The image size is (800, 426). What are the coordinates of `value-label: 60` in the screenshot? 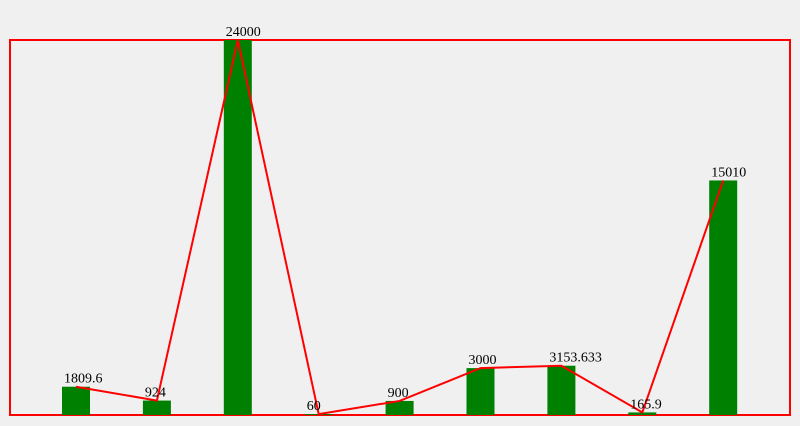 It's located at (314, 406).